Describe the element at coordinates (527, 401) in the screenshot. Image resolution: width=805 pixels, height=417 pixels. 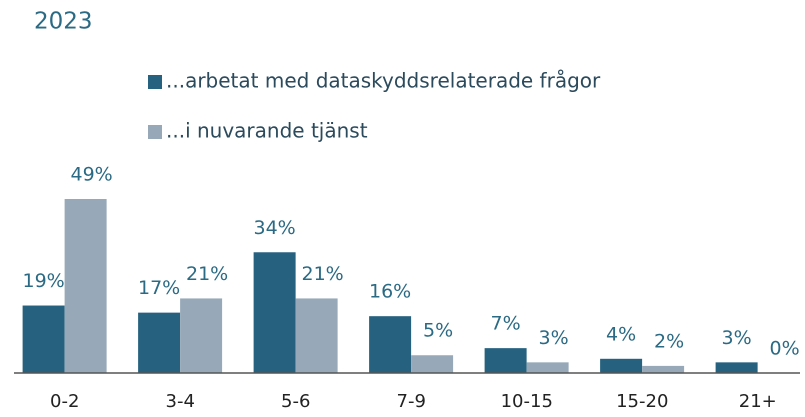
I see `x-tick-label: 10-15` at that location.